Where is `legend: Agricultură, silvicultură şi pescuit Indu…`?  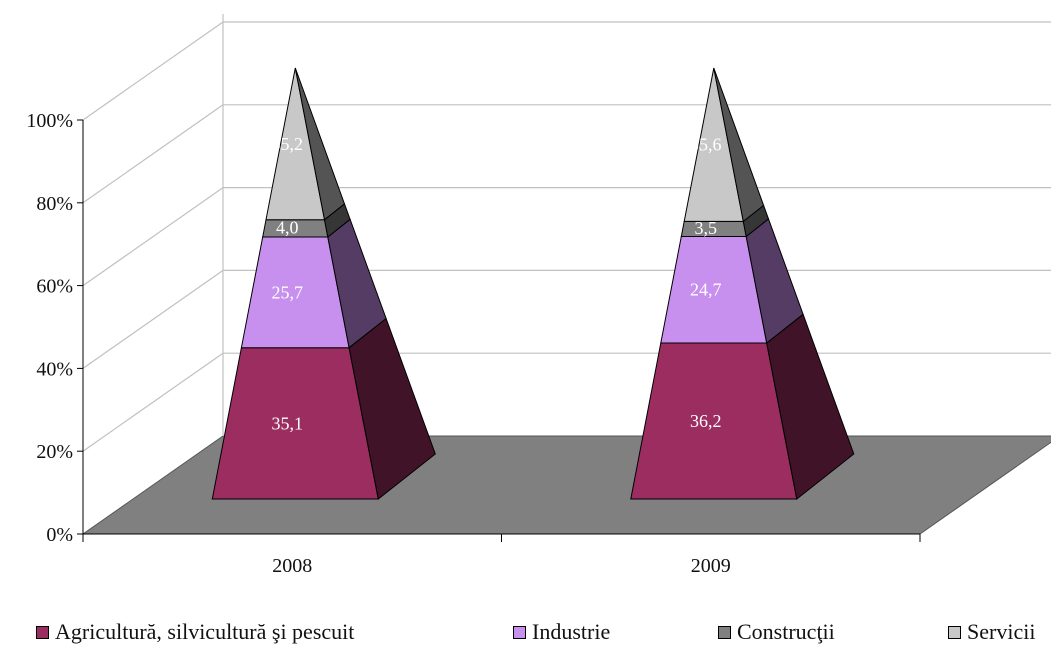
legend: Agricultură, silvicultură şi pescuit Indu… is located at coordinates (525, 632).